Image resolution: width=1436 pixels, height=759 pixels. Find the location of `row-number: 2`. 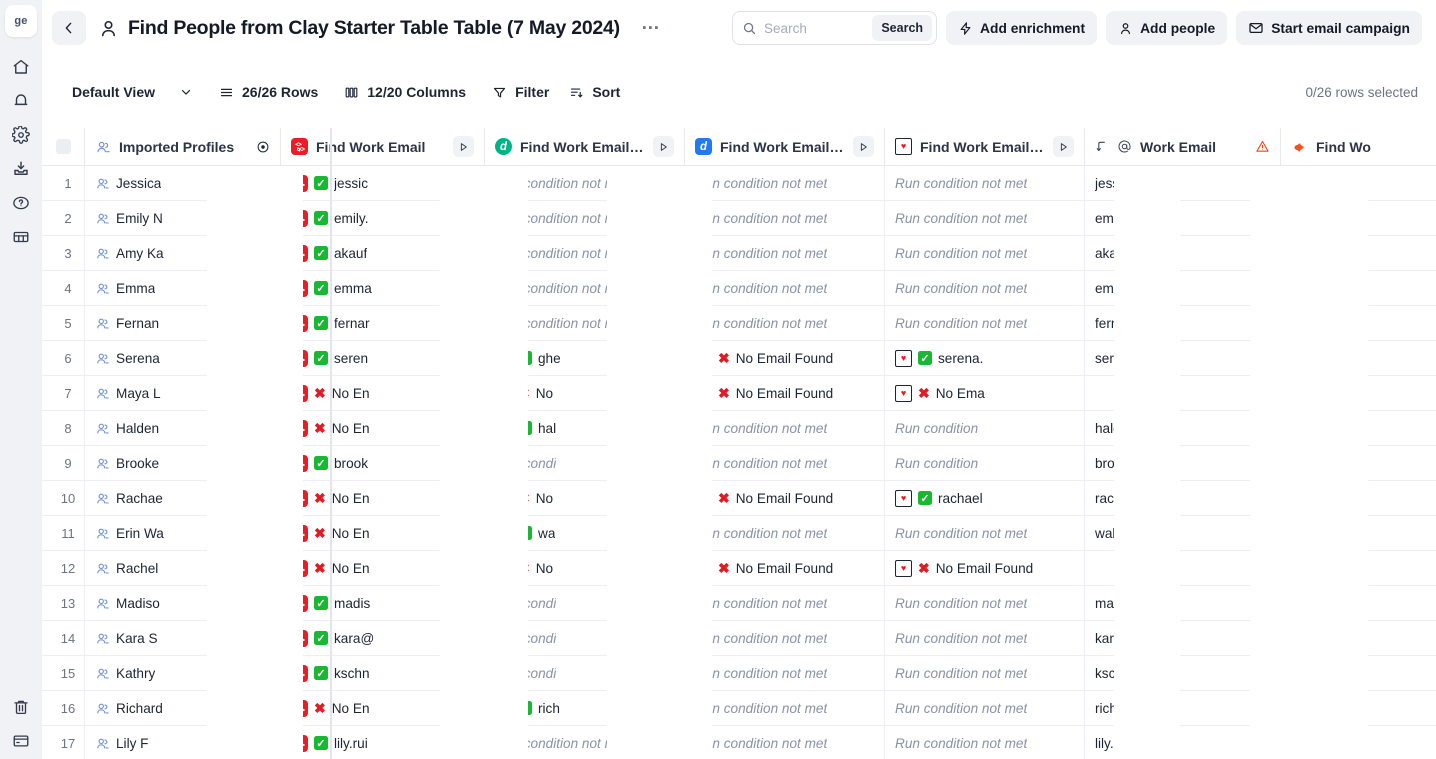

row-number: 2 is located at coordinates (63, 218).